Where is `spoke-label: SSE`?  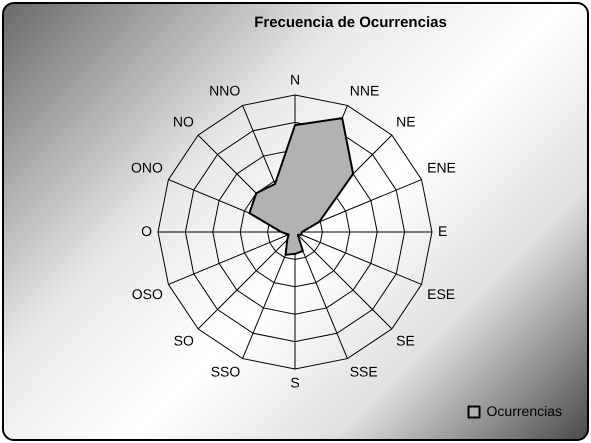 spoke-label: SSE is located at coordinates (364, 371).